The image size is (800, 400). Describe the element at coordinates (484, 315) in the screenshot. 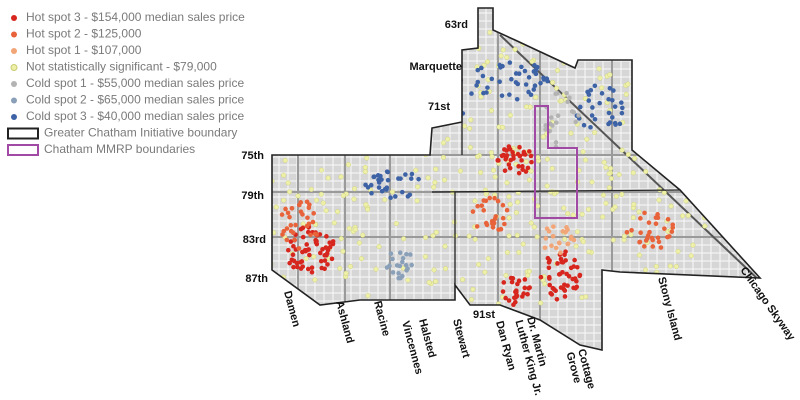

I see `street-label: 91st` at that location.